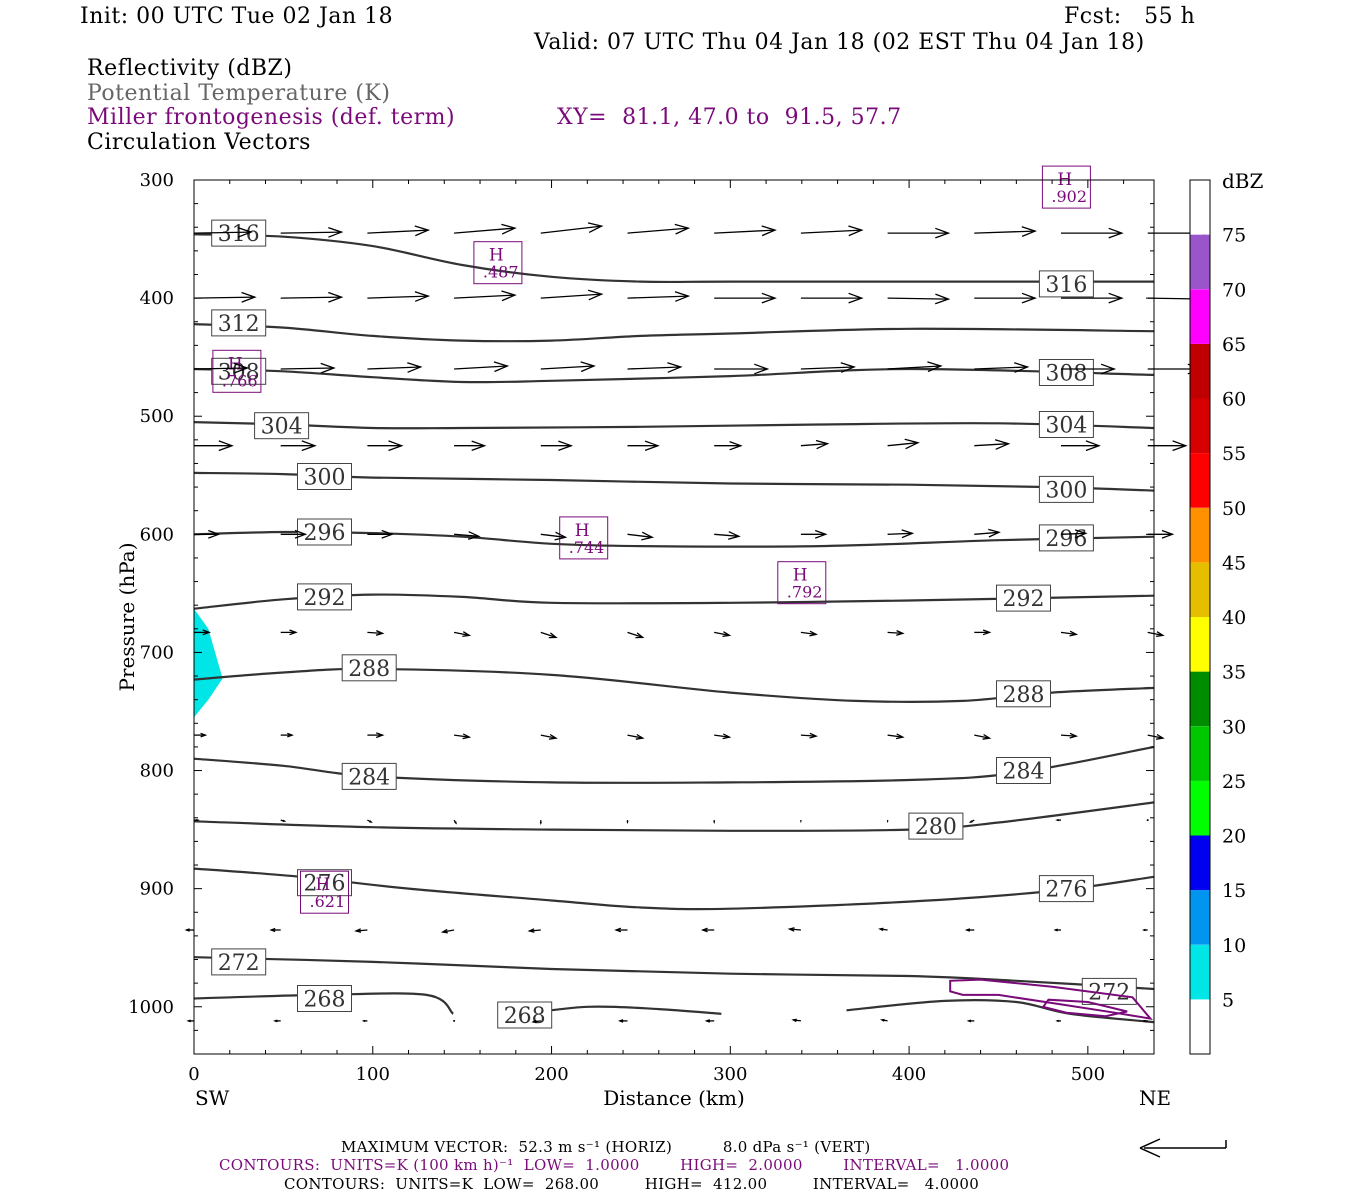  I want to click on theta-contour-label: 292, so click(1024, 599).